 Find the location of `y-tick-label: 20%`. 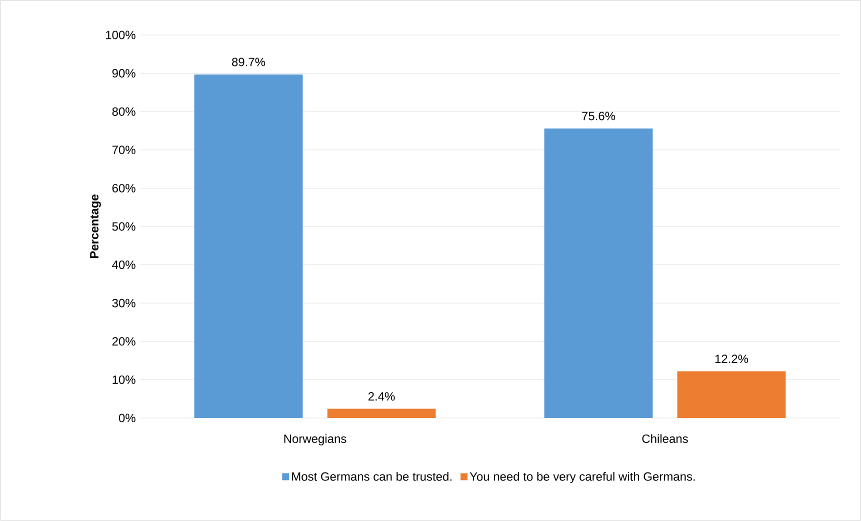

y-tick-label: 20% is located at coordinates (124, 341).